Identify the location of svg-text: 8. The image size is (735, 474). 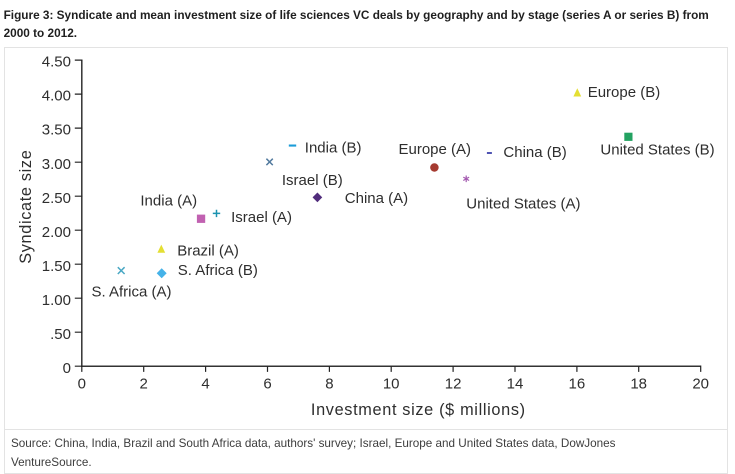
(329, 384).